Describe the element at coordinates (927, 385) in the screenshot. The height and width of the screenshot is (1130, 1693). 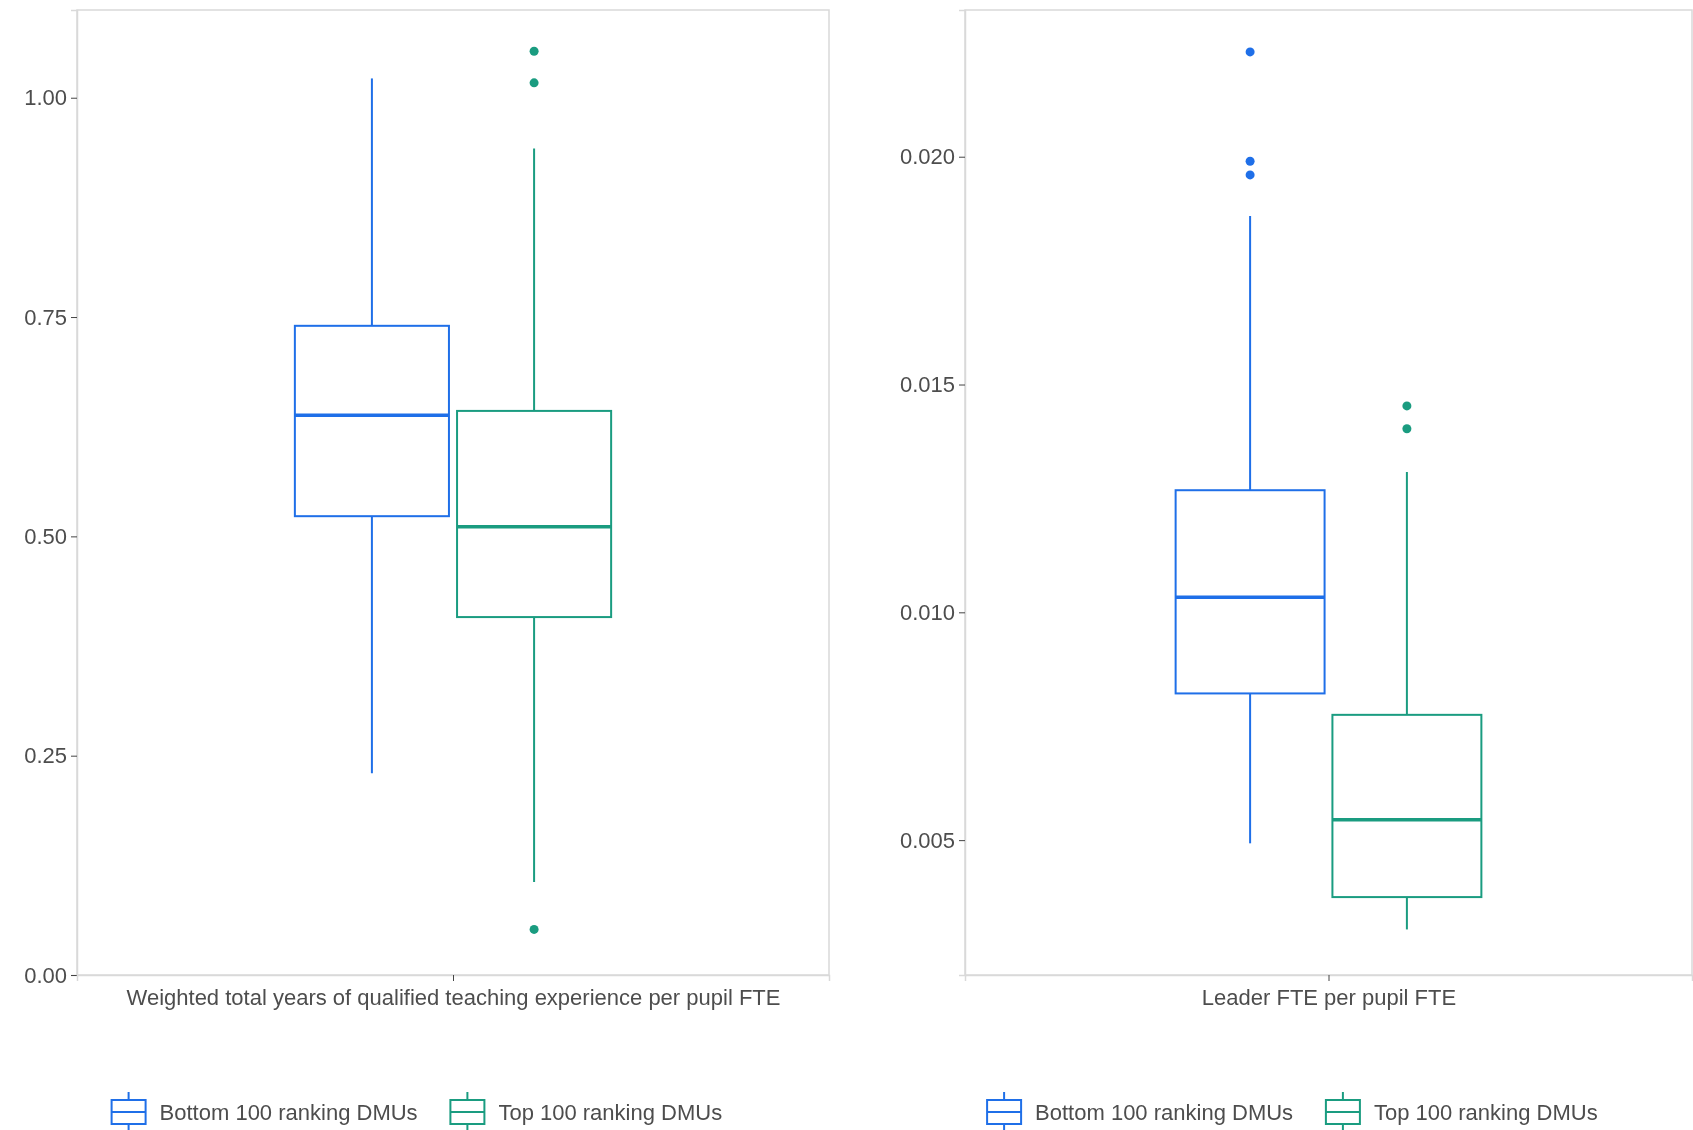
I see `y-tick-label: 0.015` at that location.